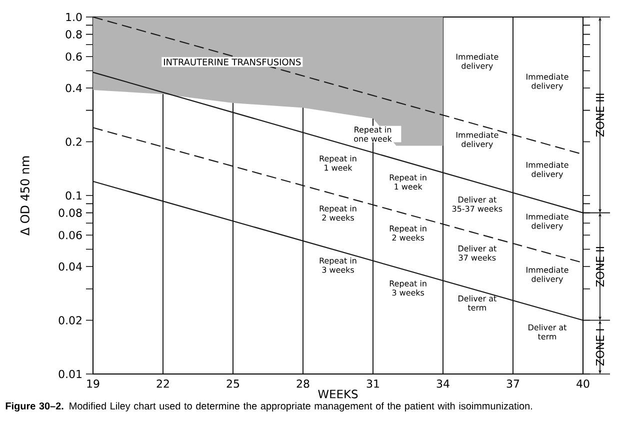  I want to click on y-tick-label: 0.2, so click(74, 142).